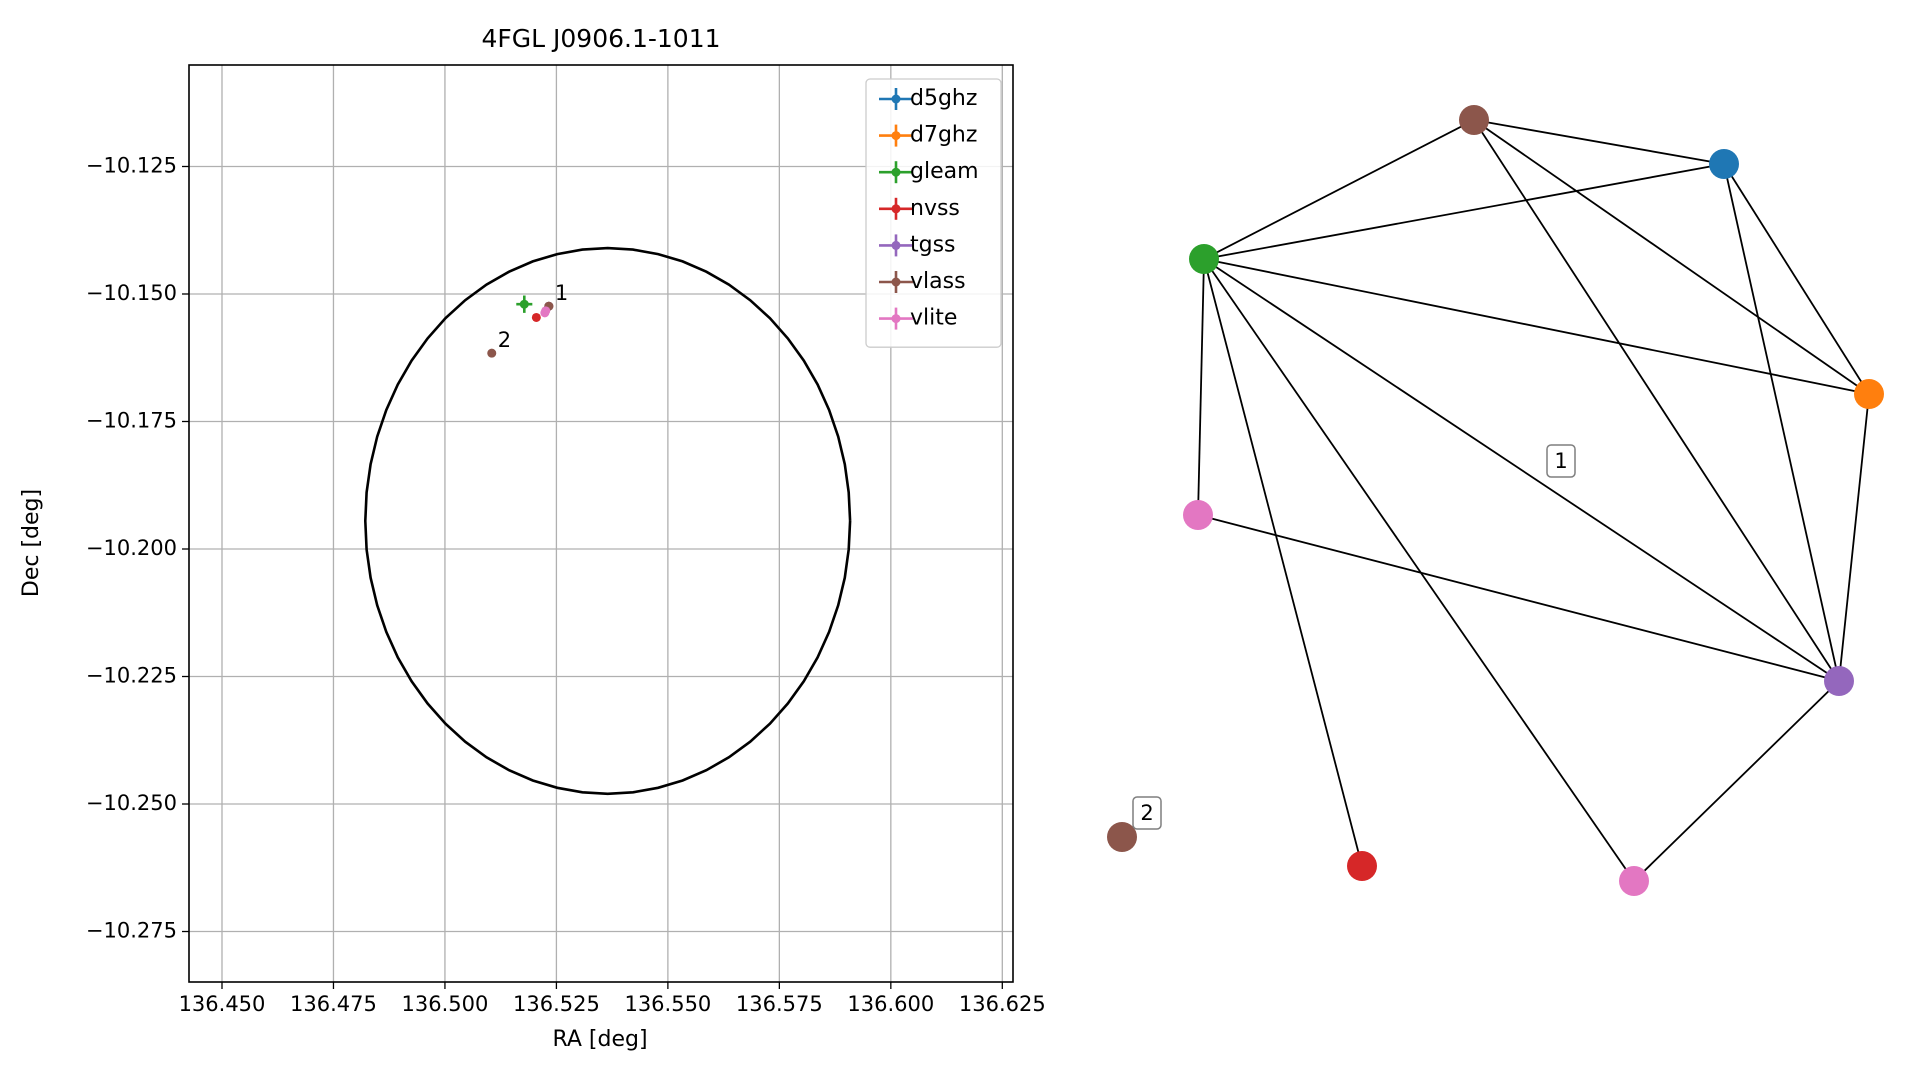 The image size is (1919, 1080). I want to click on graph-node-tgss, so click(1839, 681).